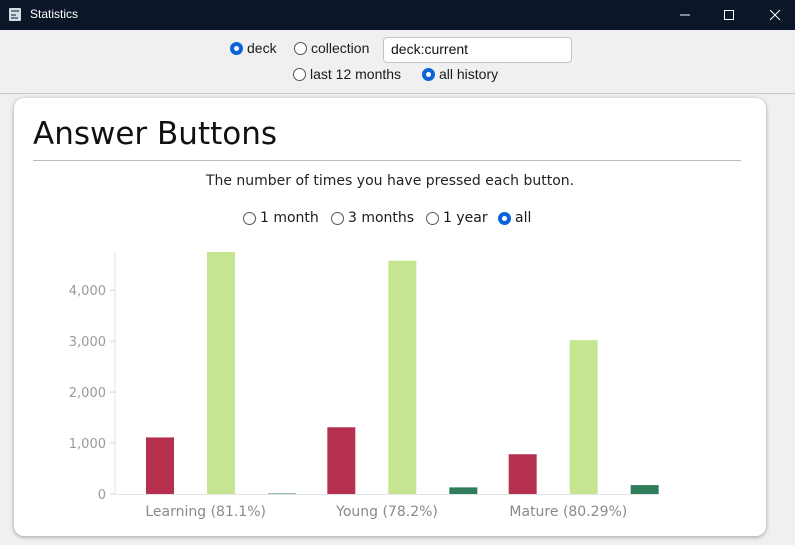 The image size is (795, 545). What do you see at coordinates (15, 14) in the screenshot?
I see `app-icon` at bounding box center [15, 14].